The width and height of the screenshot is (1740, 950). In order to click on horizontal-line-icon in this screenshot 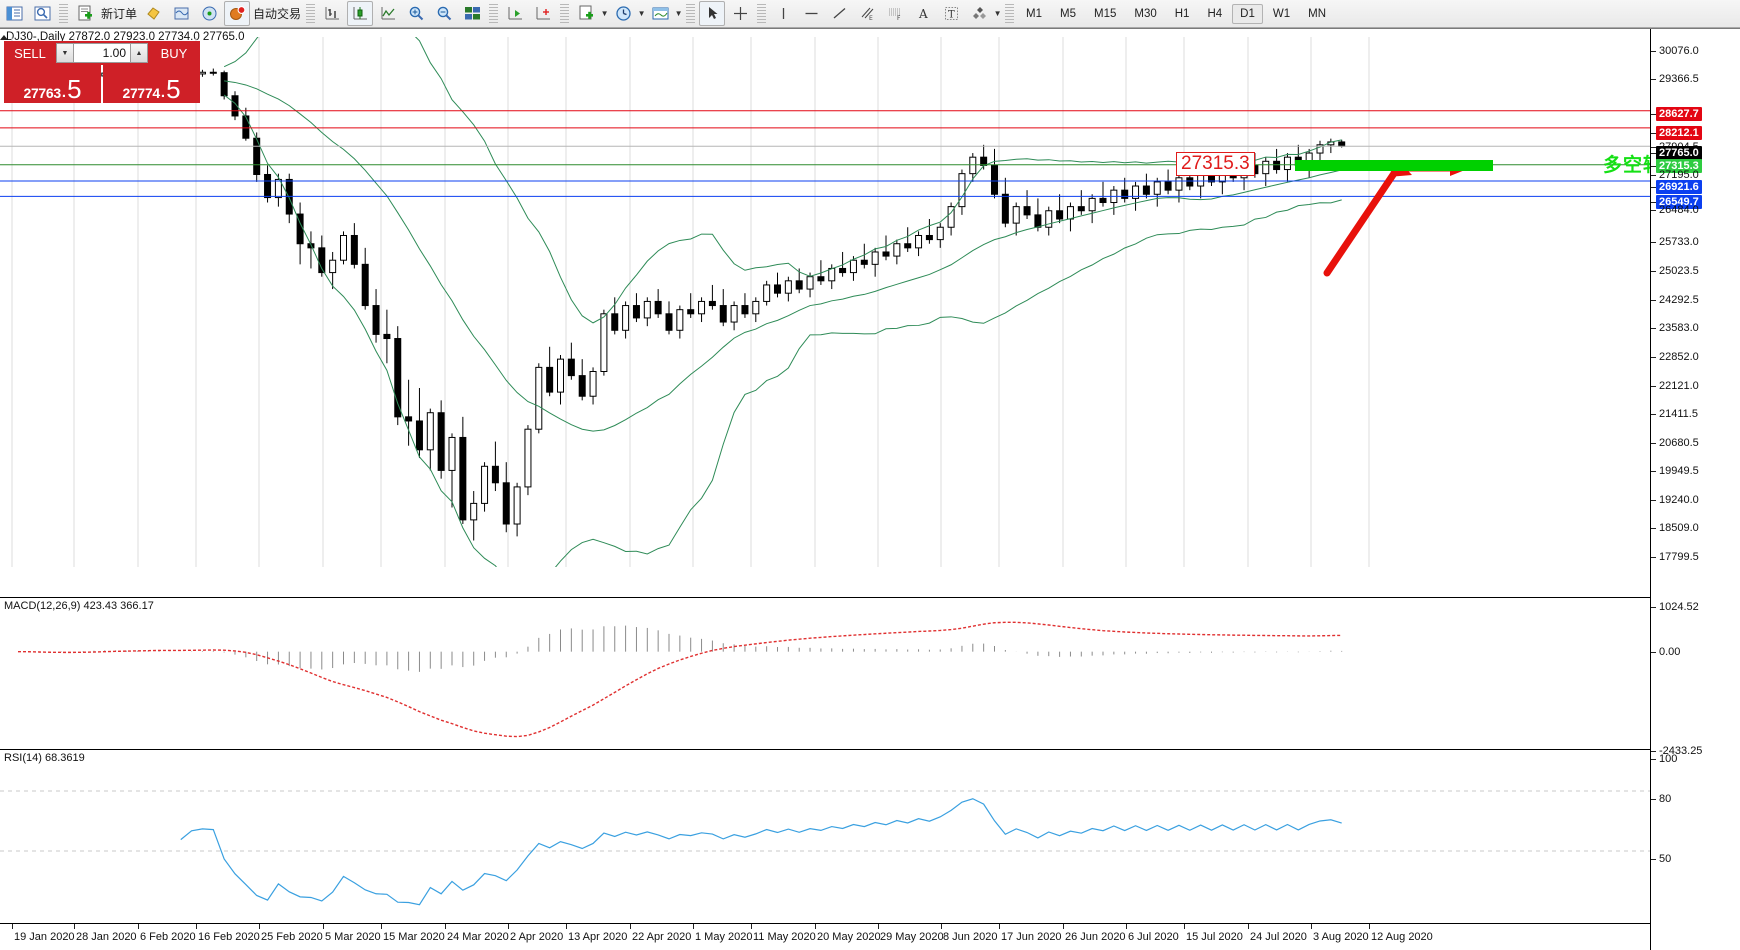, I will do `click(811, 13)`.